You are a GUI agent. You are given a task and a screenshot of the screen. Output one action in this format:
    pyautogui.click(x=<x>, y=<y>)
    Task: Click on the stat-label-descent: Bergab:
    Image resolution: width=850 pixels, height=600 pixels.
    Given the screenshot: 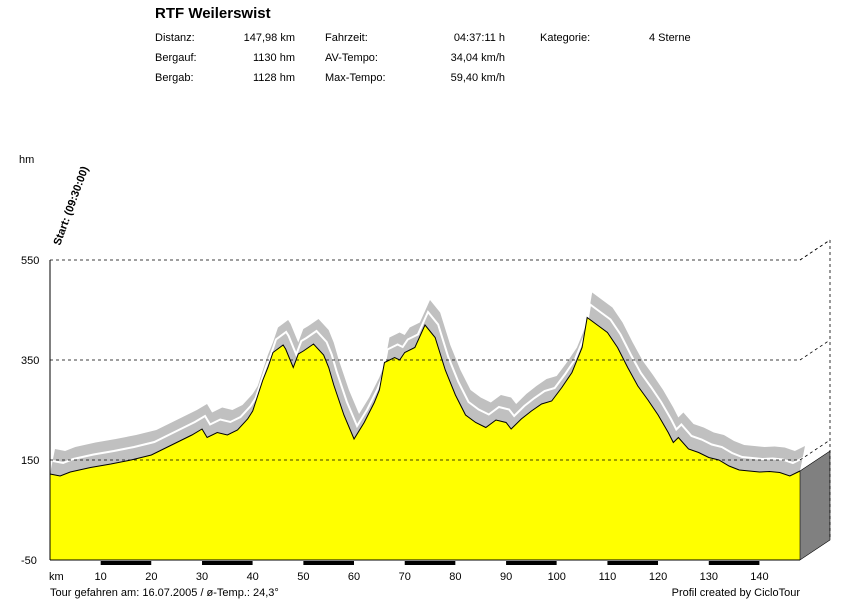 What is the action you would take?
    pyautogui.click(x=174, y=78)
    